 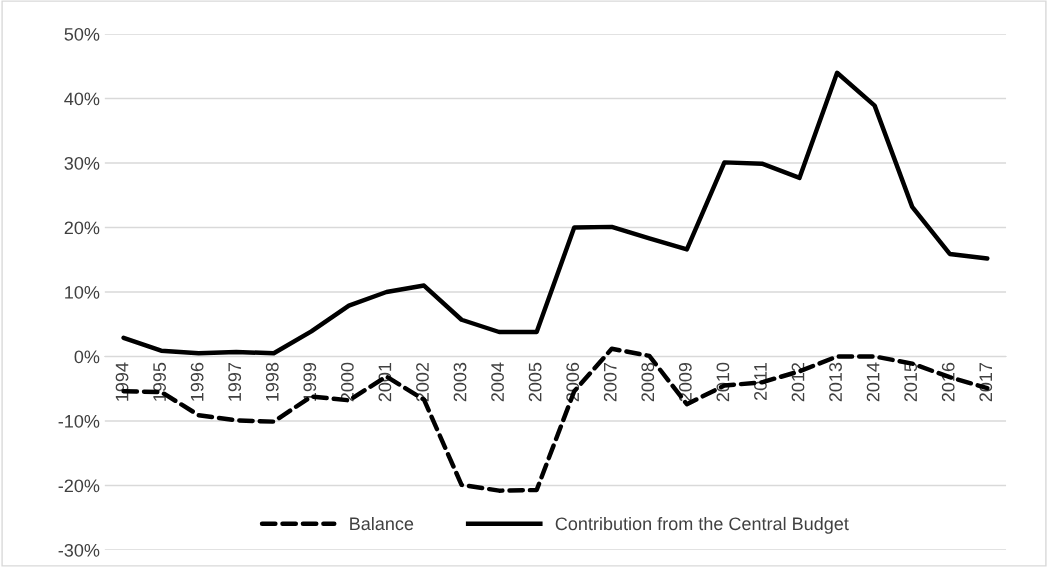 What do you see at coordinates (382, 523) in the screenshot?
I see `legend-label: Balance` at bounding box center [382, 523].